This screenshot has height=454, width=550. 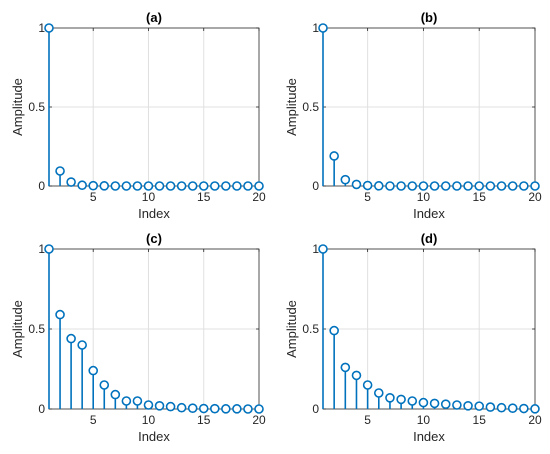 I want to click on chart-title: (c), so click(x=154, y=238).